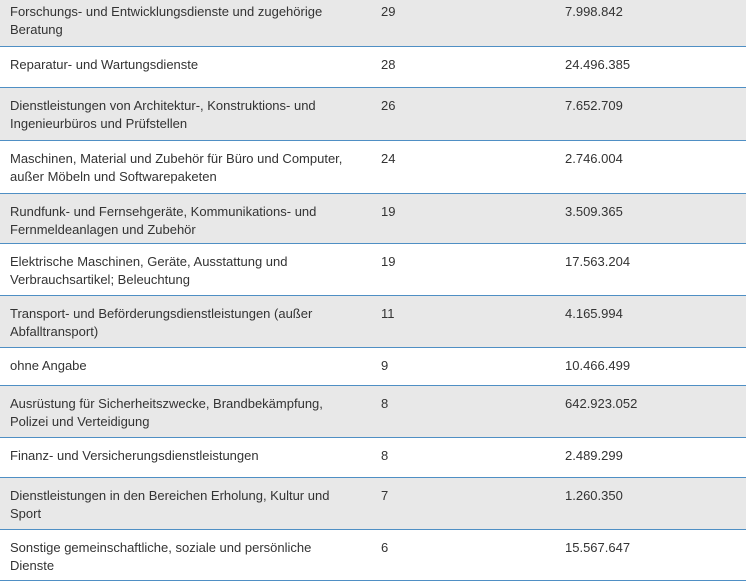  I want to click on count-cell: 9, so click(385, 365).